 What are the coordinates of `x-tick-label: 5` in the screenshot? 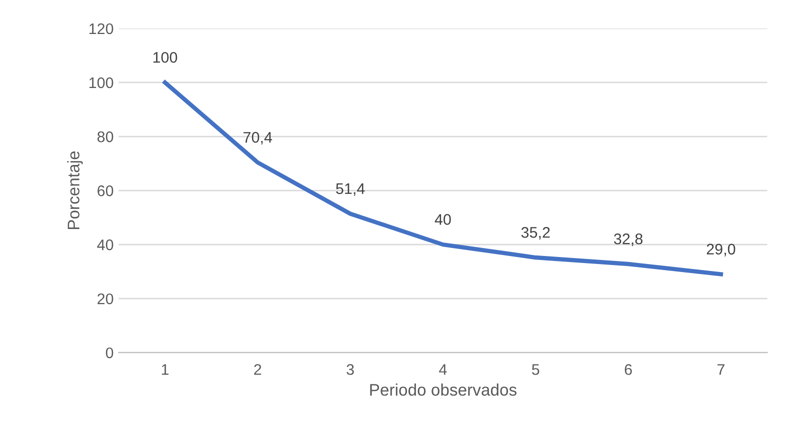 It's located at (536, 369).